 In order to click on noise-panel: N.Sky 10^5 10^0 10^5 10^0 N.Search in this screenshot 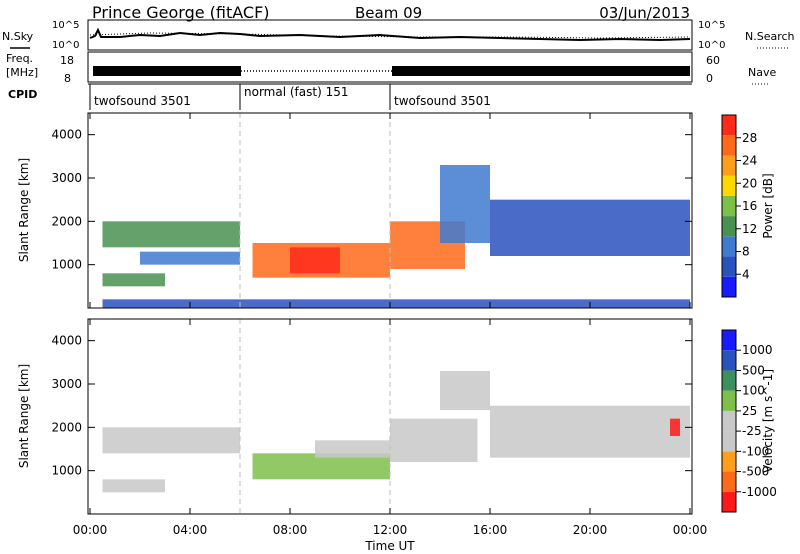, I will do `click(398, 35)`.